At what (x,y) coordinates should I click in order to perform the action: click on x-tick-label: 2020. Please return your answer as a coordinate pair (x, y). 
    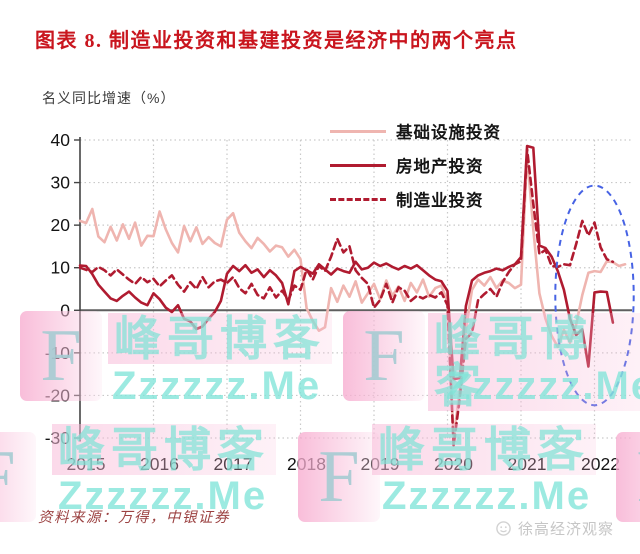
    Looking at the image, I should click on (453, 464).